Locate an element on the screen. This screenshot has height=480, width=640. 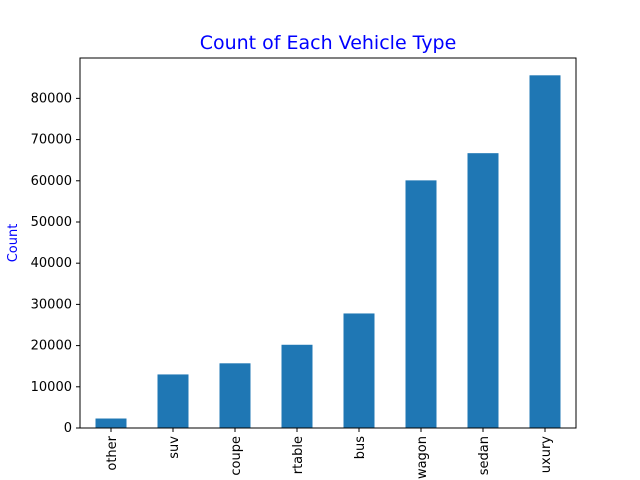
y-tick-label: 80000 is located at coordinates (51, 98).